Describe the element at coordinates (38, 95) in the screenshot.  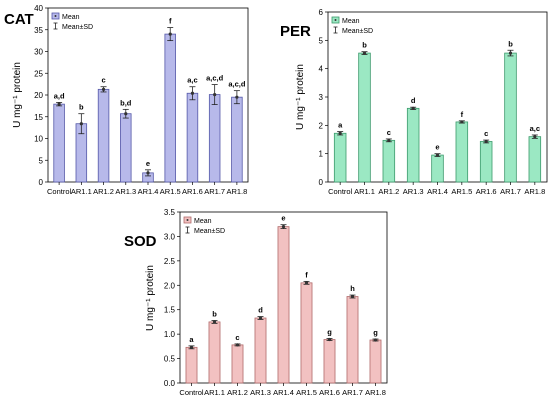
I see `y-tick-label: 20` at that location.